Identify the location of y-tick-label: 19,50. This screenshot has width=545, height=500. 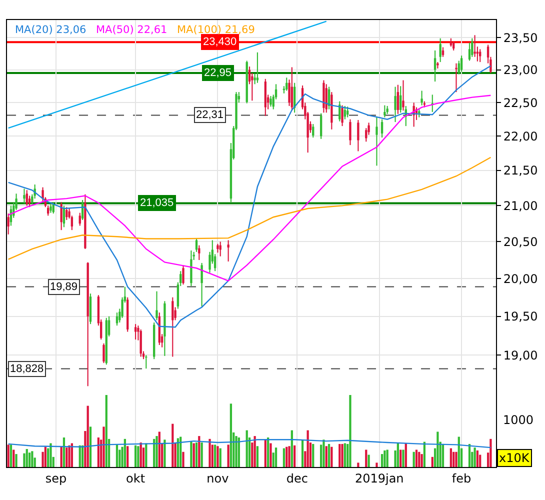
(520, 317).